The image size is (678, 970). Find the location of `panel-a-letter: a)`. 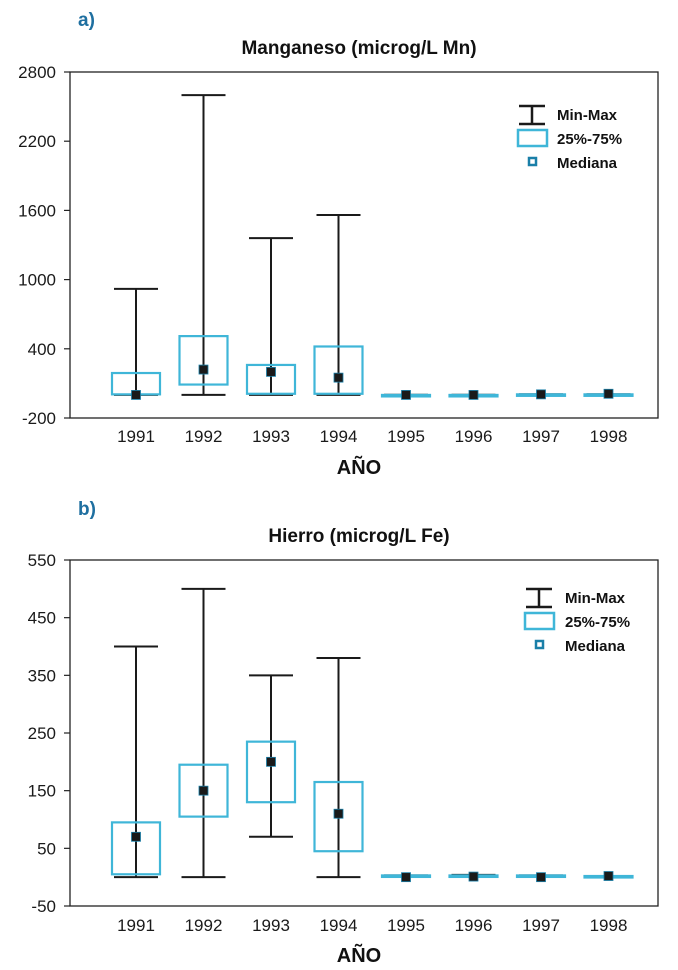

panel-a-letter: a) is located at coordinates (86, 20).